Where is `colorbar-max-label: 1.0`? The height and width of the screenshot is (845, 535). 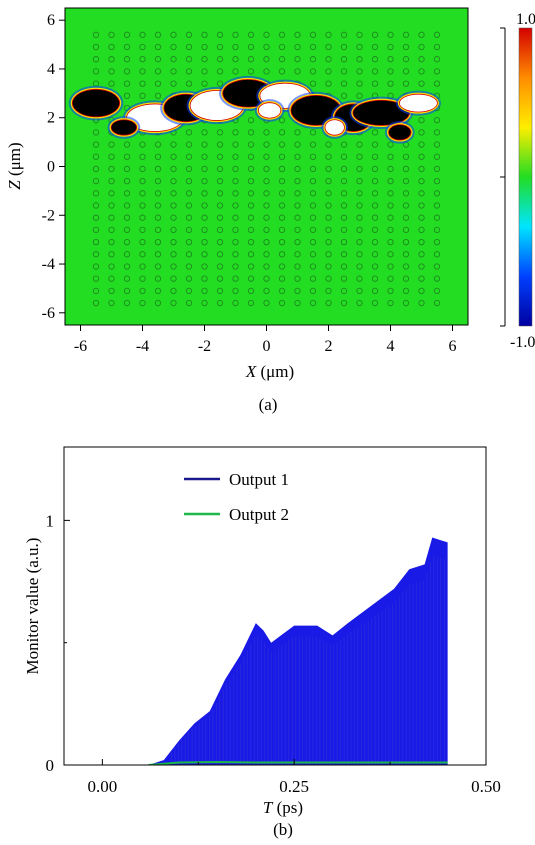
colorbar-max-label: 1.0 is located at coordinates (525, 19).